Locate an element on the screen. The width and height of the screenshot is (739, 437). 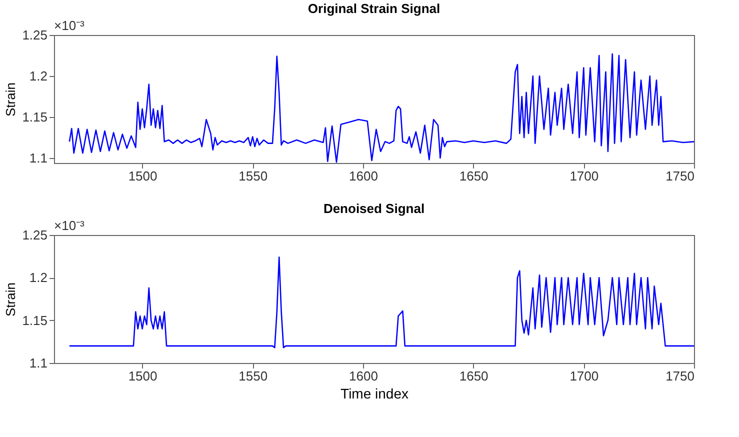
x-axis-title: Time index is located at coordinates (374, 394).